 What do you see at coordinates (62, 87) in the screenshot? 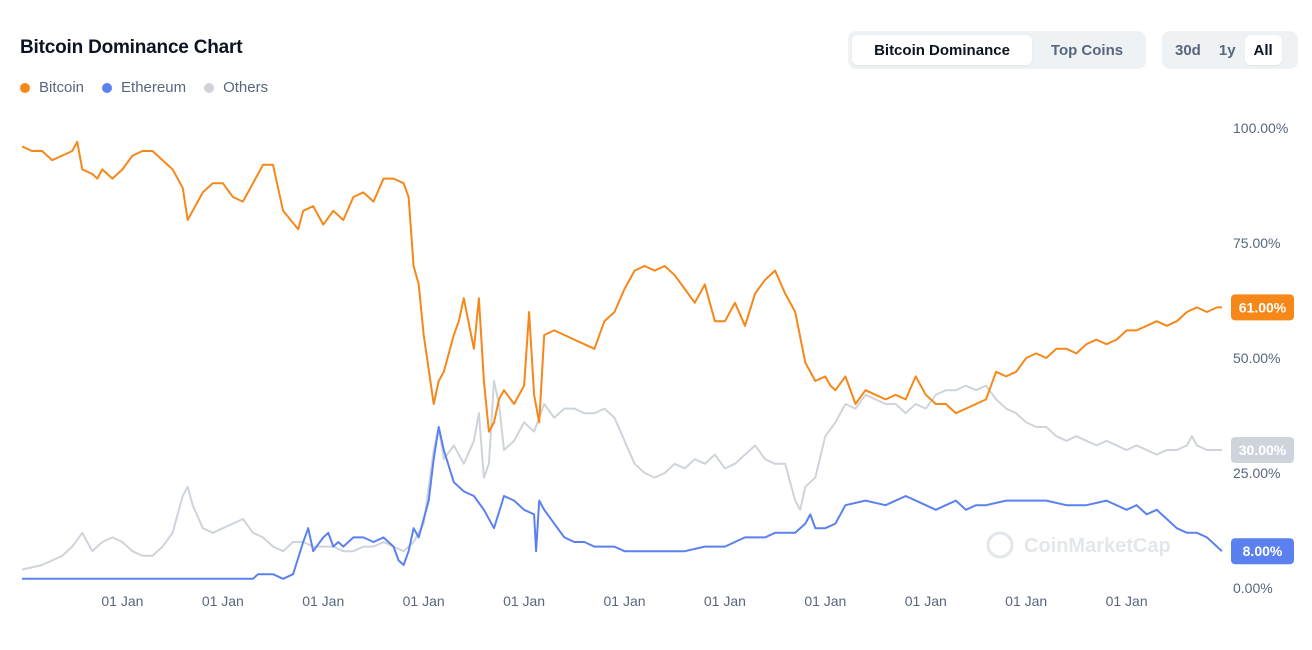
I see `legend-label-bitcoin: Bitcoin` at bounding box center [62, 87].